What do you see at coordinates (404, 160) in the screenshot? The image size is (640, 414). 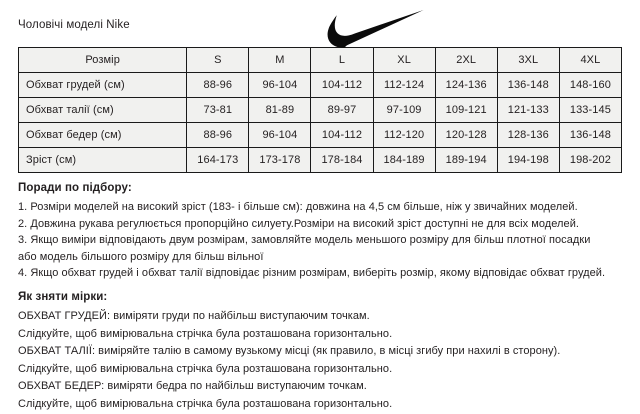 I see `table-cell: 184-189` at bounding box center [404, 160].